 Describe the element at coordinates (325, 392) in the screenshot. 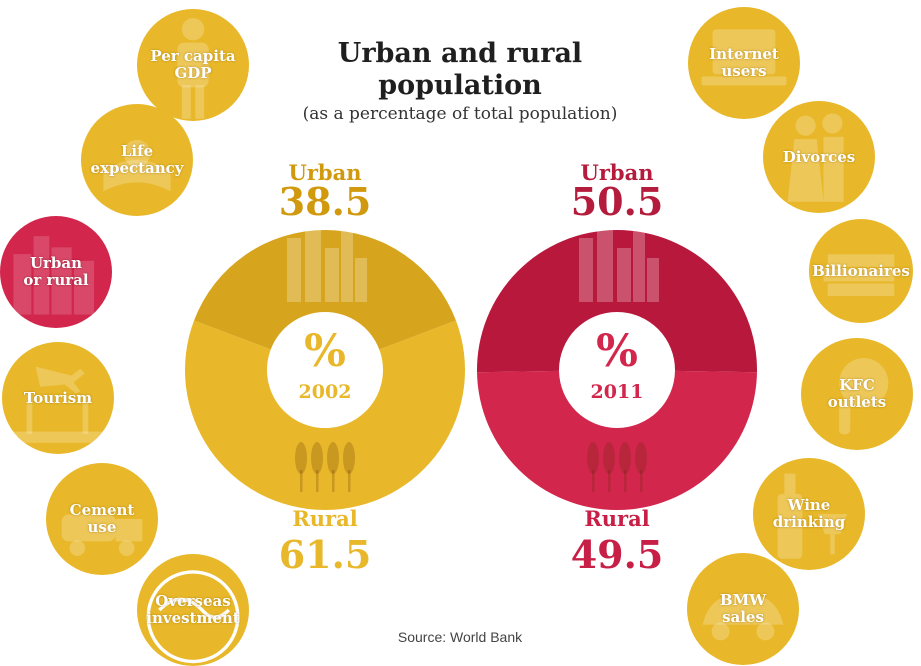

I see `center-year-label: 2002` at that location.